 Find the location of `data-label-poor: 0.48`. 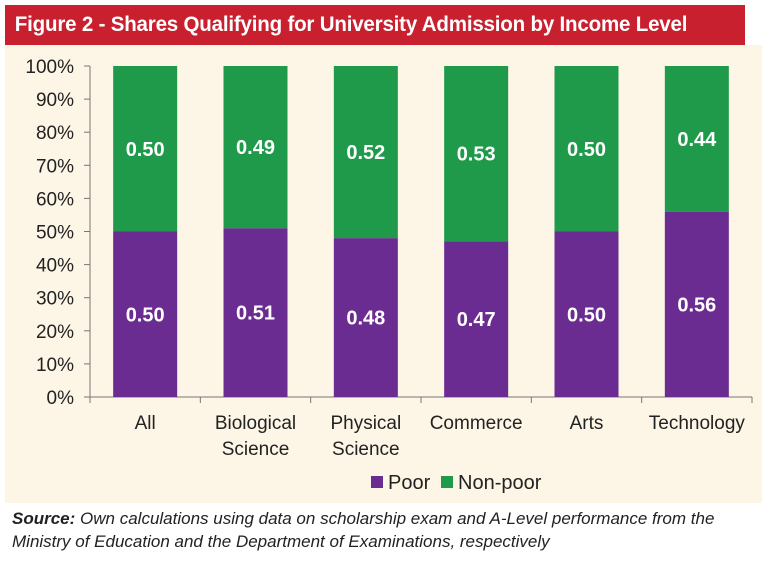

data-label-poor: 0.48 is located at coordinates (365, 319).